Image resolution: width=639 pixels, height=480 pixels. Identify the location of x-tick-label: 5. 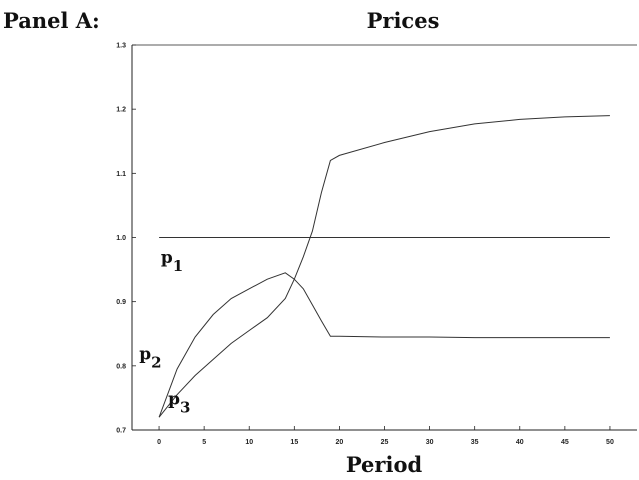
(204, 442).